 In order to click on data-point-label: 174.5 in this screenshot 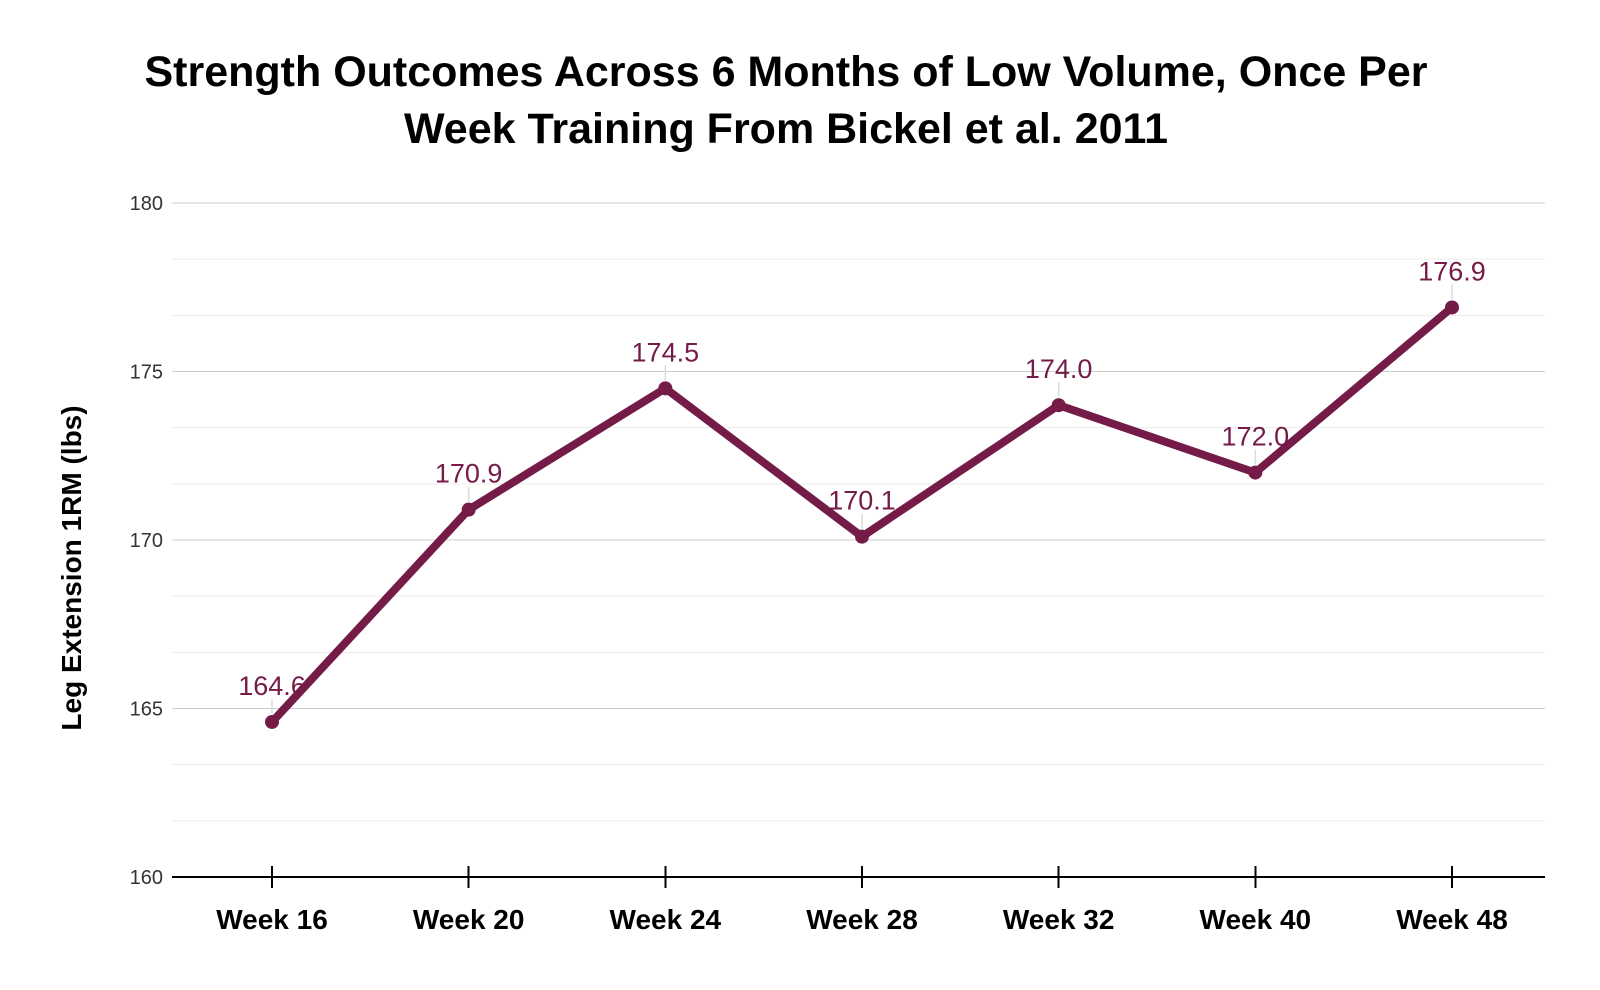, I will do `click(666, 352)`.